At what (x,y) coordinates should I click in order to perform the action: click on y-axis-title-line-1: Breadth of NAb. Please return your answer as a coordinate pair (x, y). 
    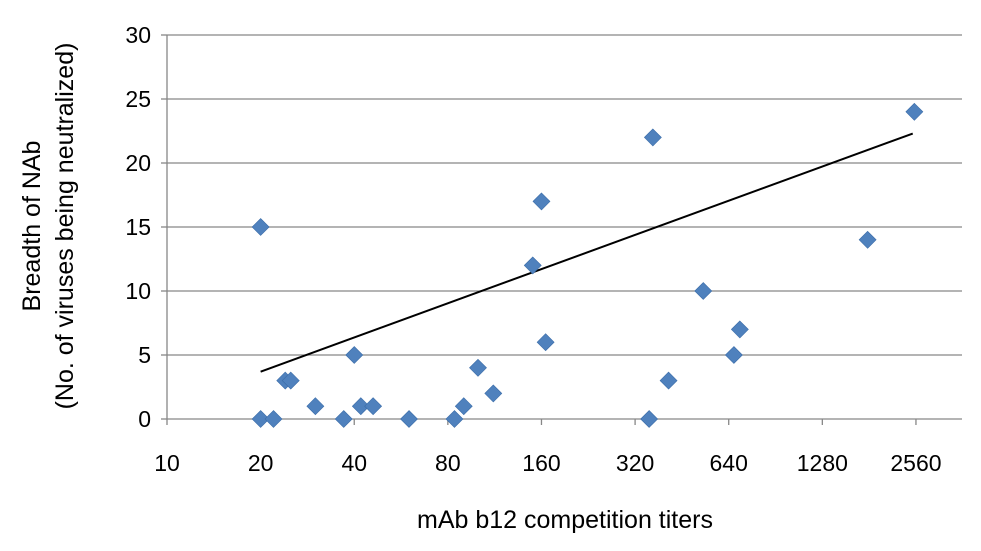
    Looking at the image, I should click on (32, 226).